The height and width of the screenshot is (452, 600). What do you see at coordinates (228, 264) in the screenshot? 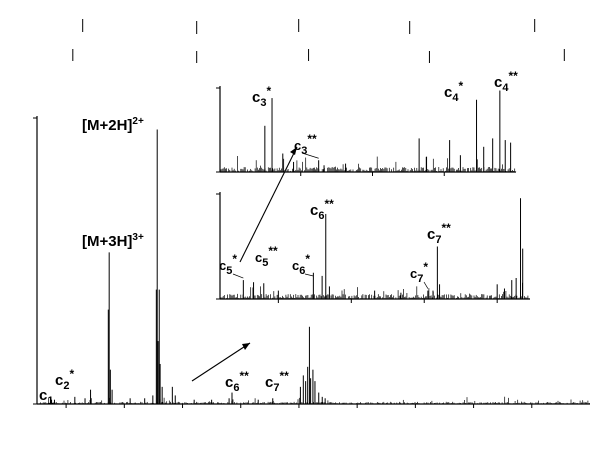
I see `ion-label: c5*` at bounding box center [228, 264].